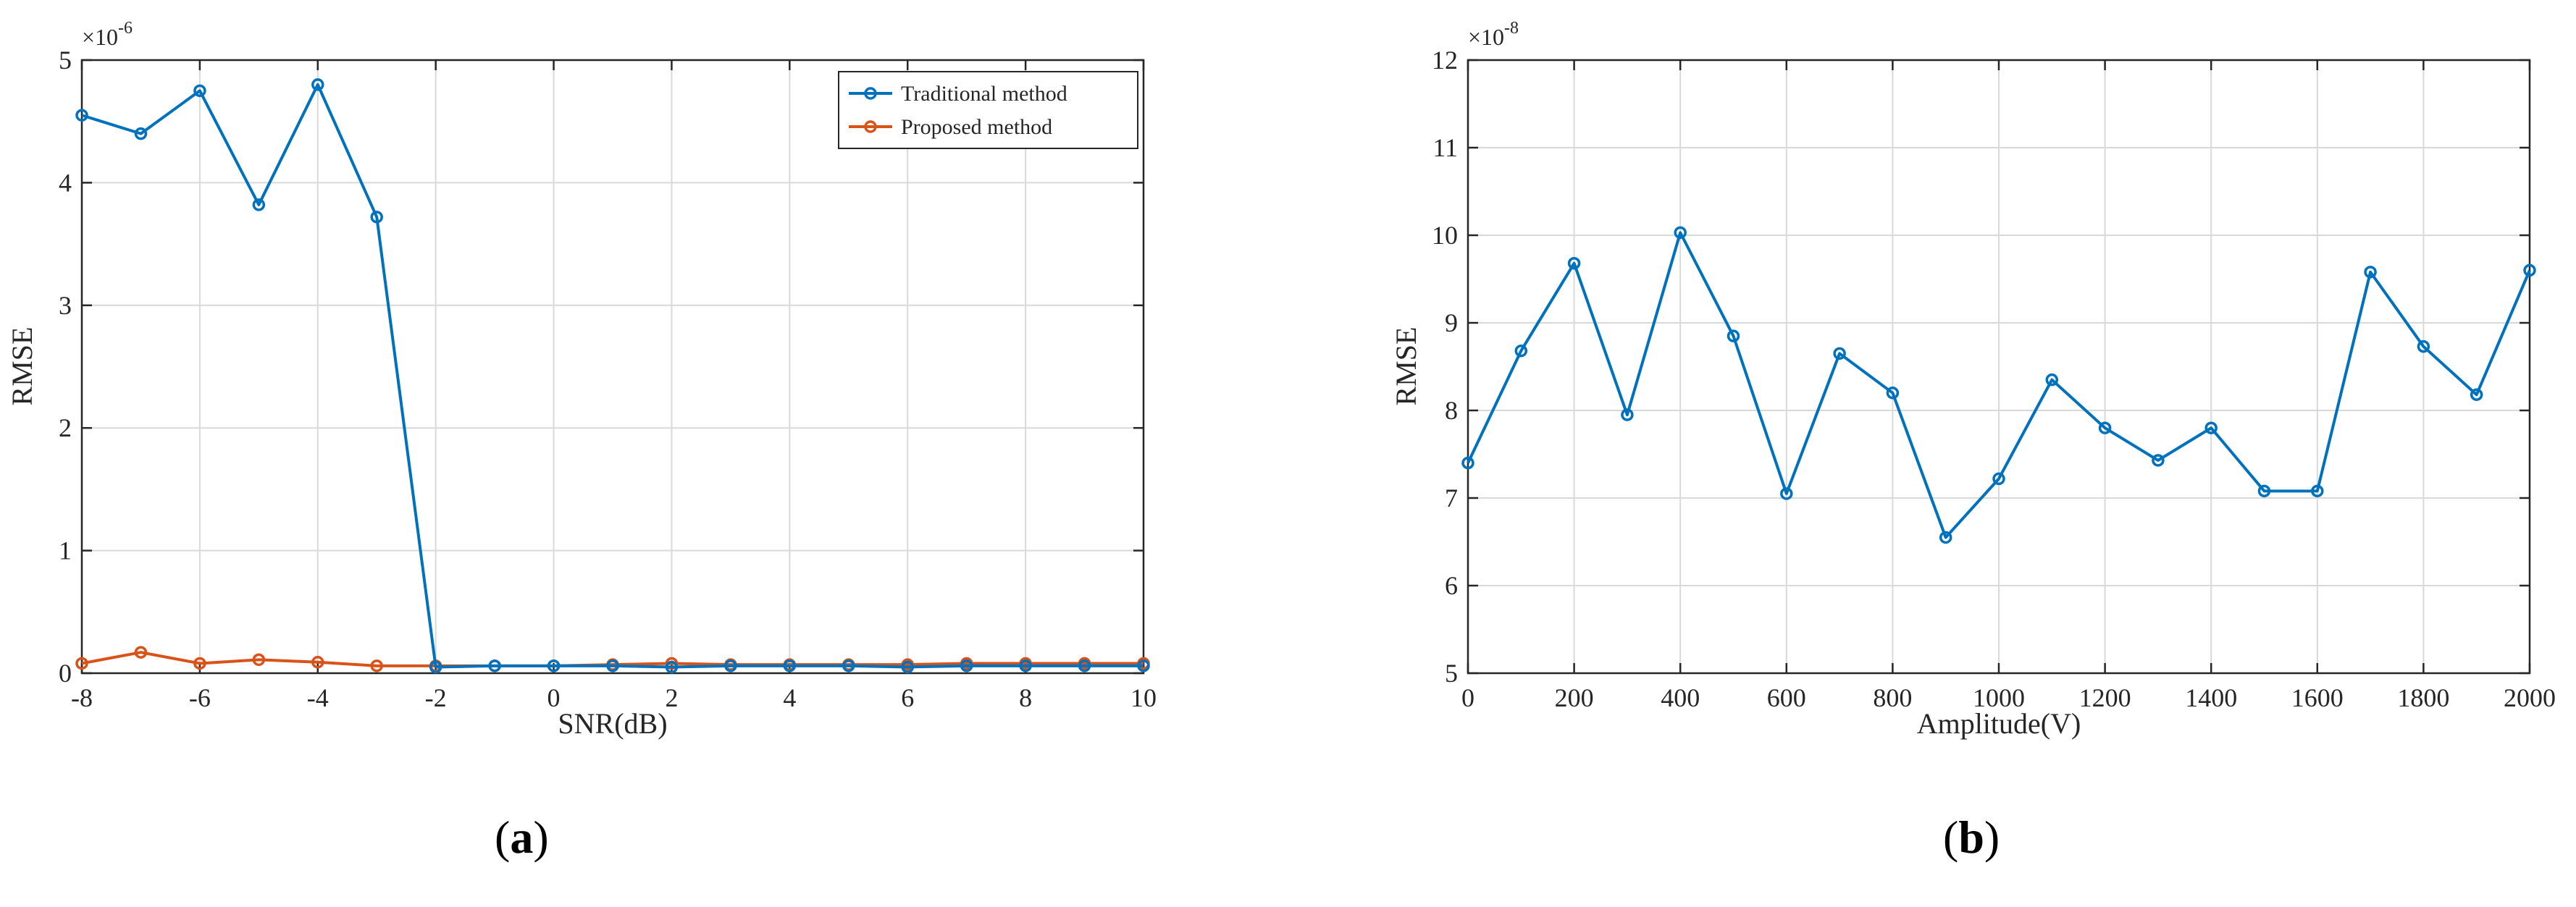  What do you see at coordinates (107, 34) in the screenshot?
I see `y-axis-exponent: ×10⁻⁶` at bounding box center [107, 34].